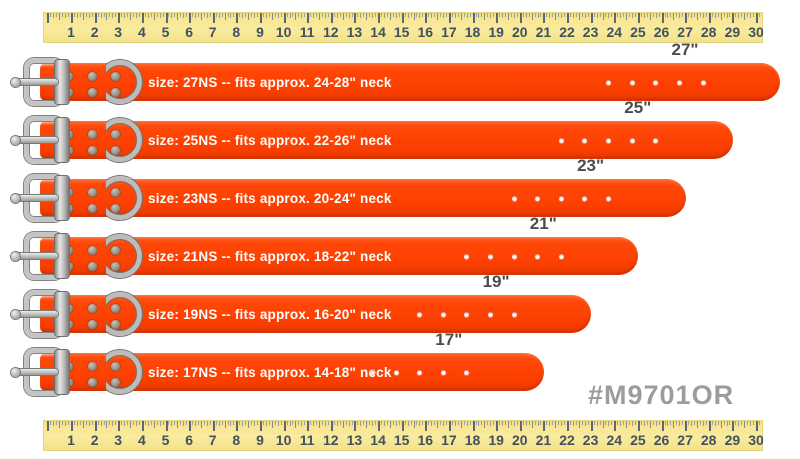 The width and height of the screenshot is (800, 459). I want to click on ruler-number: 6, so click(189, 32).